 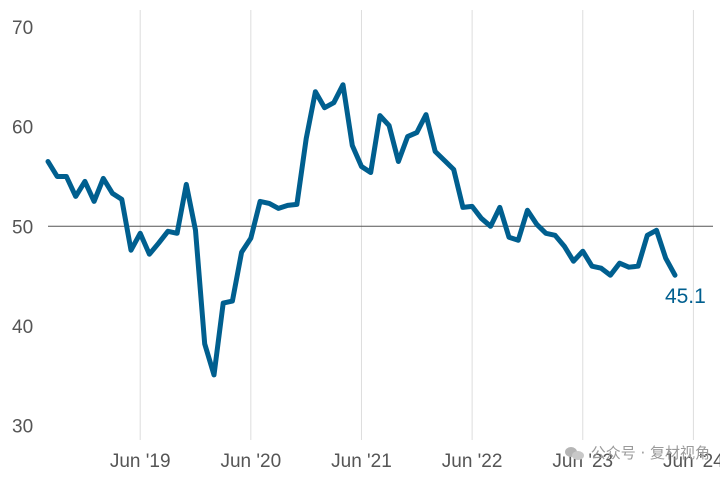 What do you see at coordinates (691, 461) in the screenshot?
I see `x-tick-label: Jun '24` at bounding box center [691, 461].